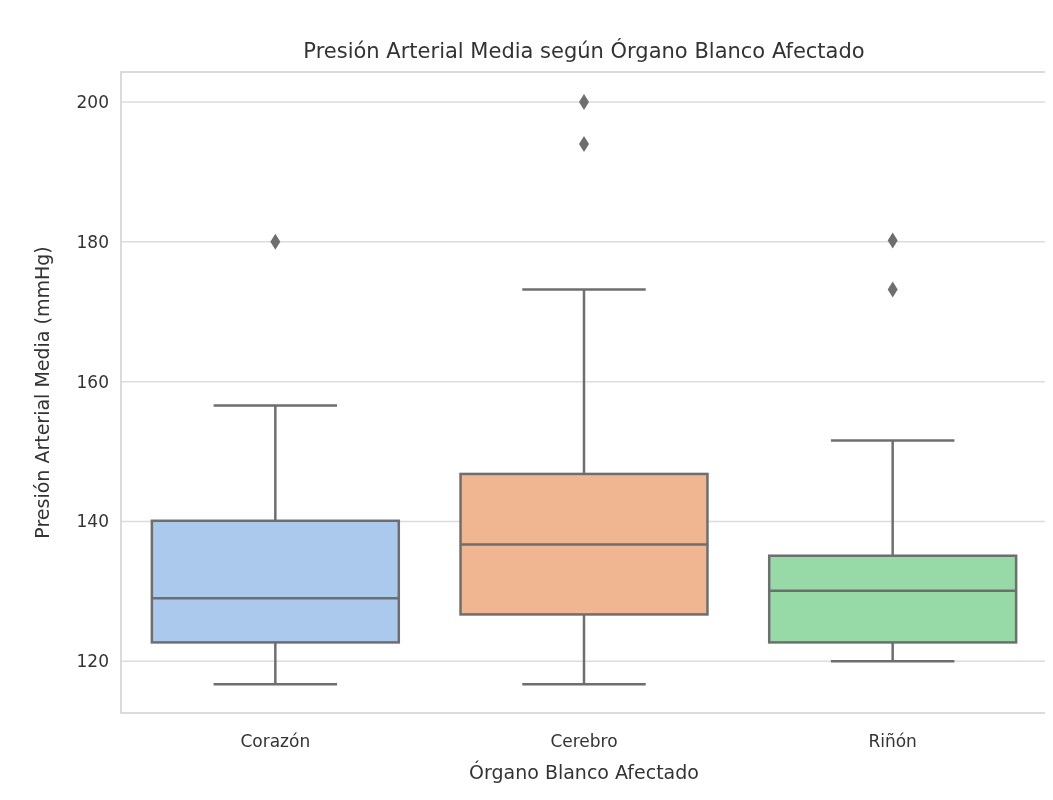 The height and width of the screenshot is (800, 1053). What do you see at coordinates (275, 741) in the screenshot?
I see `x-tick-label: Corazón` at bounding box center [275, 741].